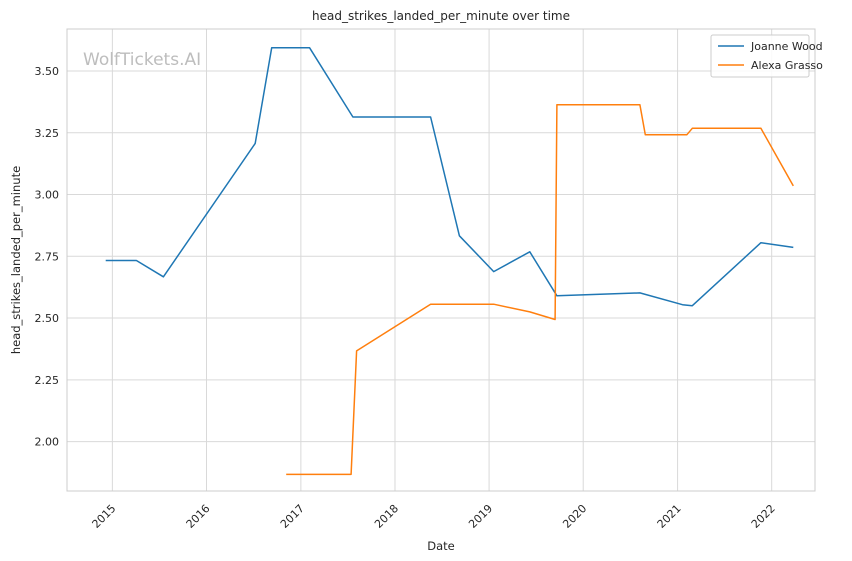 This screenshot has width=852, height=561. I want to click on y-tick-label: 3.25, so click(47, 133).